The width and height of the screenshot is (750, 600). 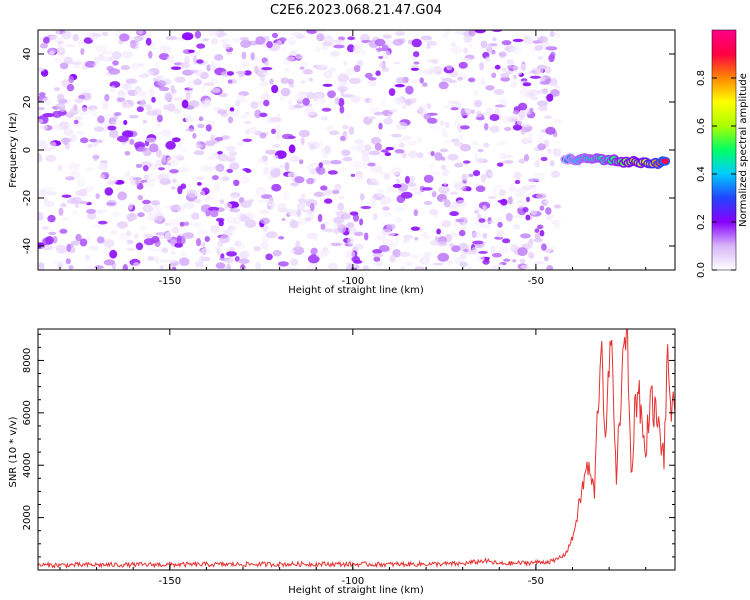 I want to click on colorbar-tick-label: 0.2, so click(x=701, y=222).